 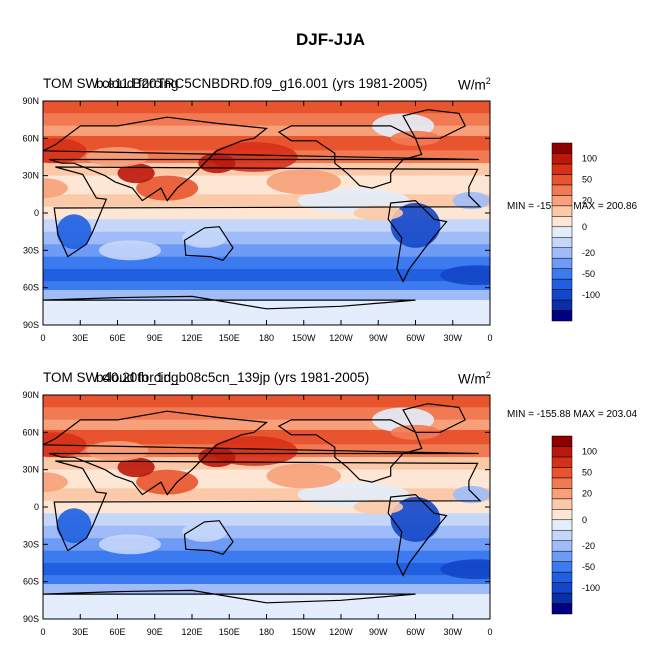 I want to click on colorbar-label: 20, so click(x=587, y=494).